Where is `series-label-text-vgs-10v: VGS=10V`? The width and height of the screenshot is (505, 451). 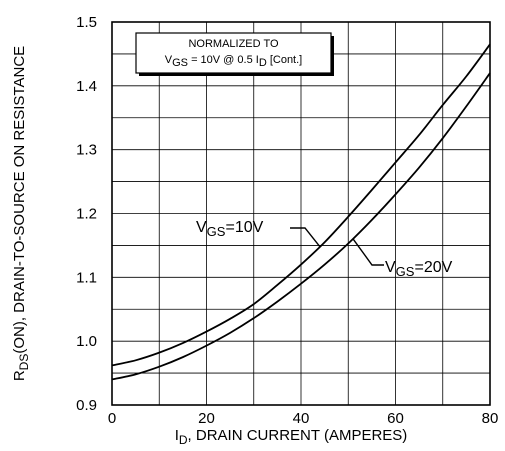
series-label-text-vgs-10v: VGS=10V is located at coordinates (230, 229).